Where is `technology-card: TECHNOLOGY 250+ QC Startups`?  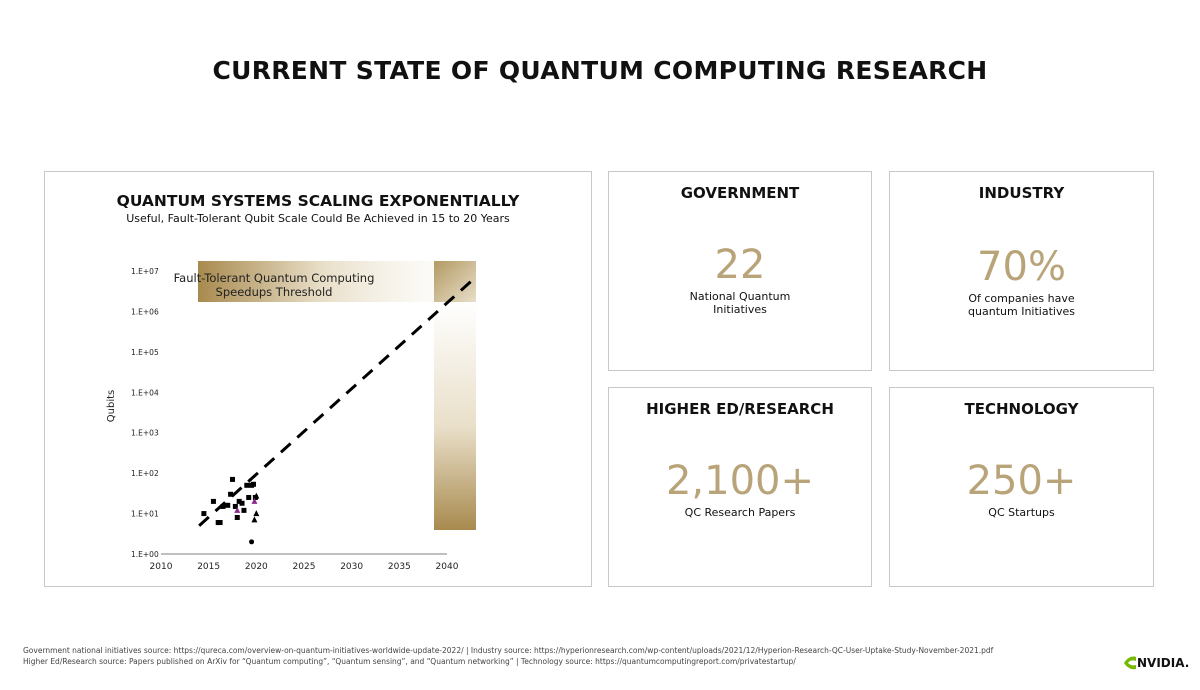 technology-card: TECHNOLOGY 250+ QC Startups is located at coordinates (1021, 487).